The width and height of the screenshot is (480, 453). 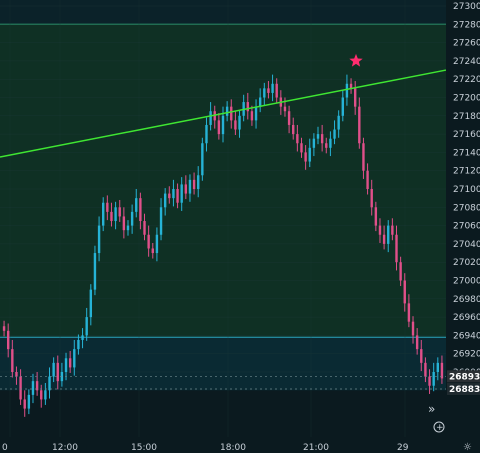 I want to click on settings-button: ☼, so click(x=467, y=447).